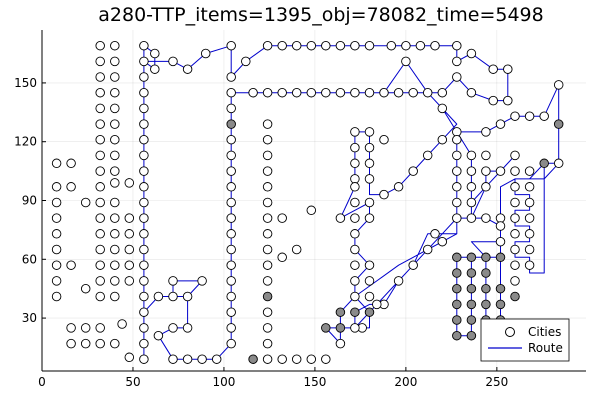 Image resolution: width=600 pixels, height=400 pixels. Describe the element at coordinates (544, 332) in the screenshot. I see `legend-cities-label: Cities` at that location.